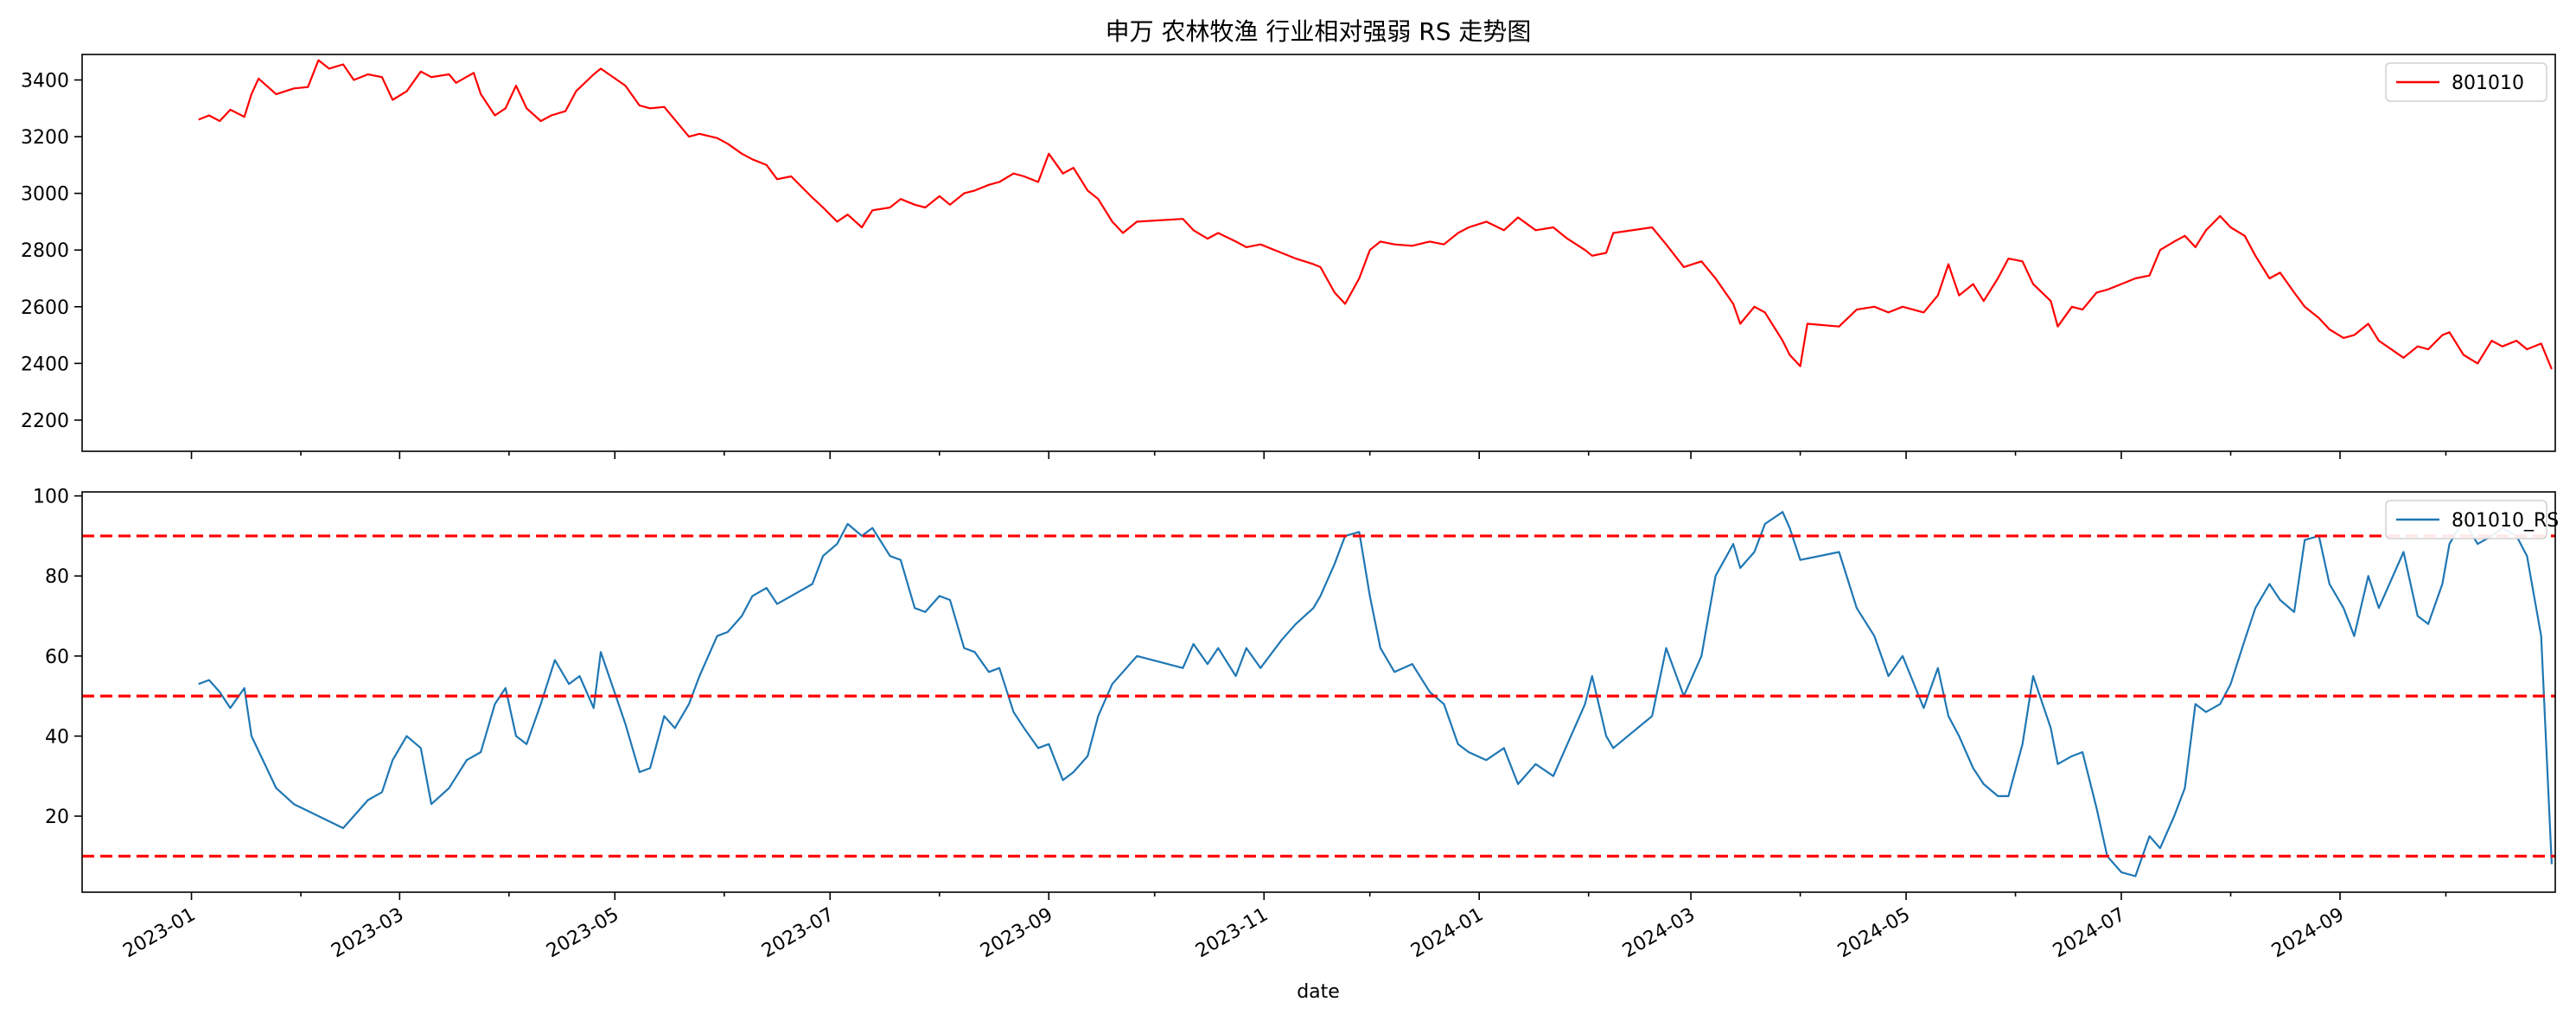 Image resolution: width=2576 pixels, height=1021 pixels. Describe the element at coordinates (2089, 933) in the screenshot. I see `x-tick-label: 2024-07` at that location.